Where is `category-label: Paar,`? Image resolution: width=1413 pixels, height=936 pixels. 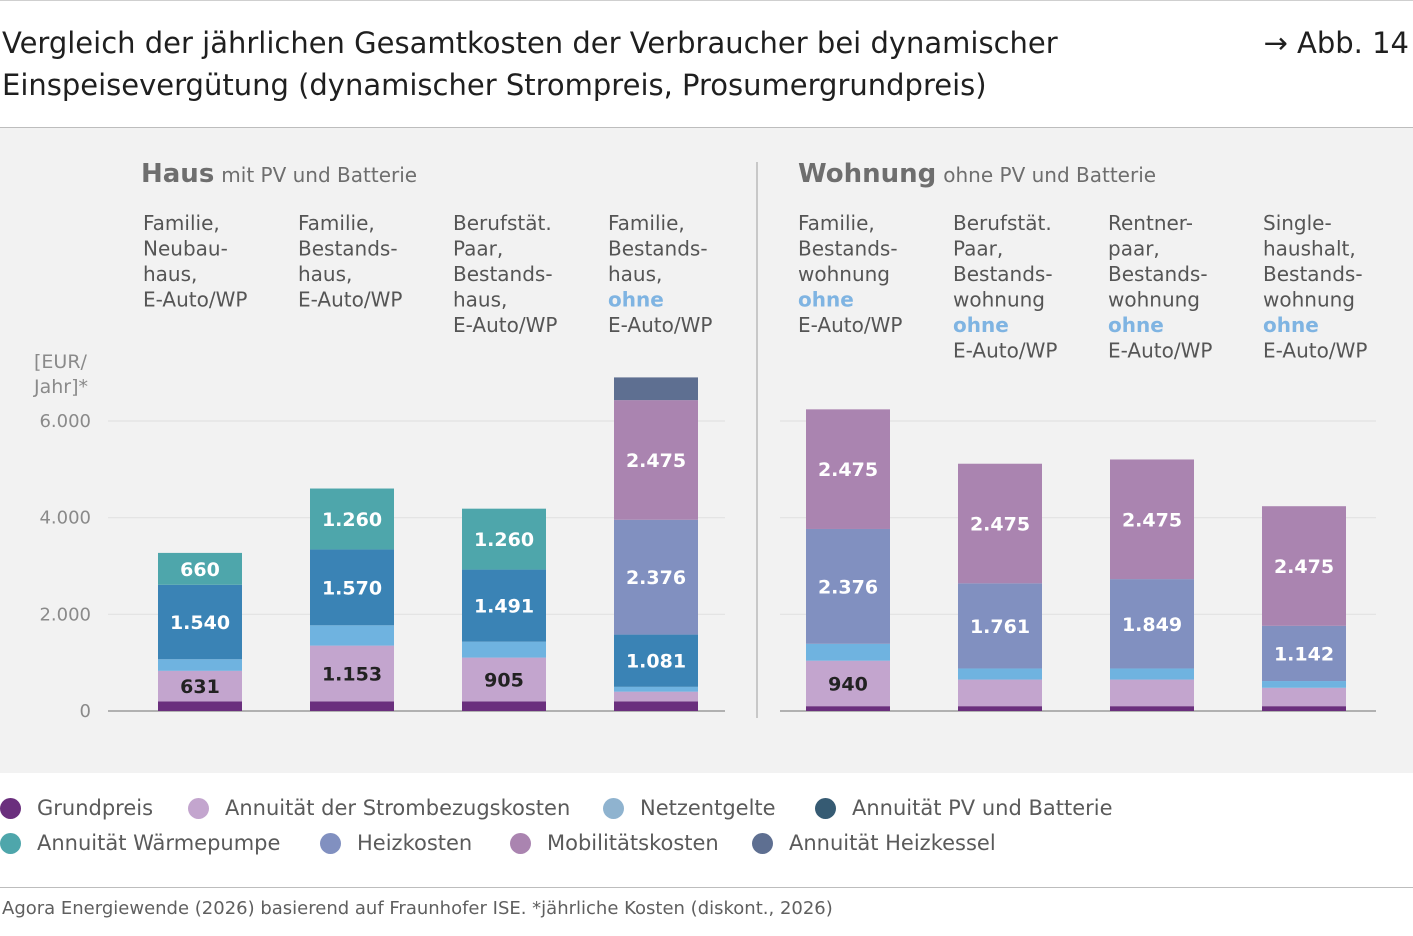 category-label: Paar, is located at coordinates (978, 249).